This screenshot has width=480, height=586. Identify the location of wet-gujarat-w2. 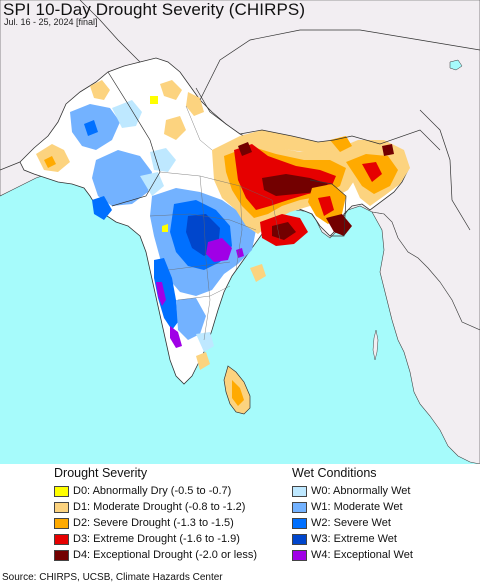
(102, 208).